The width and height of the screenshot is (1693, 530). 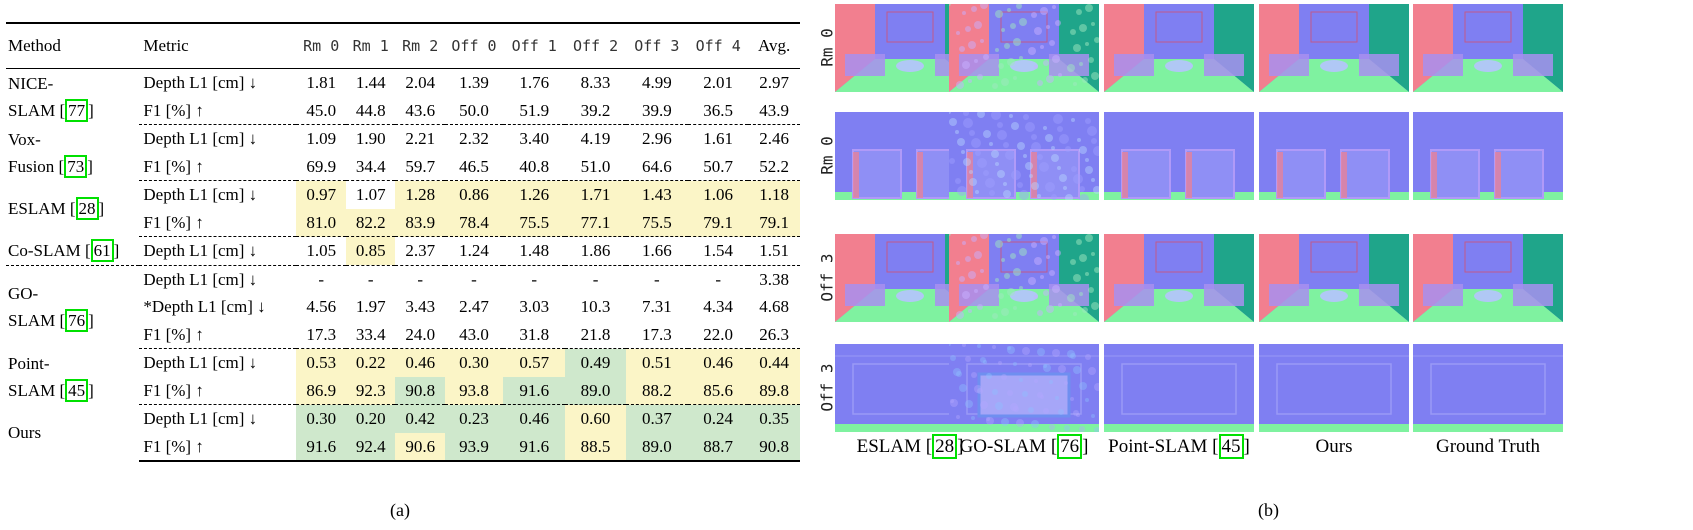 What do you see at coordinates (370, 82) in the screenshot?
I see `table-cell: 1.44` at bounding box center [370, 82].